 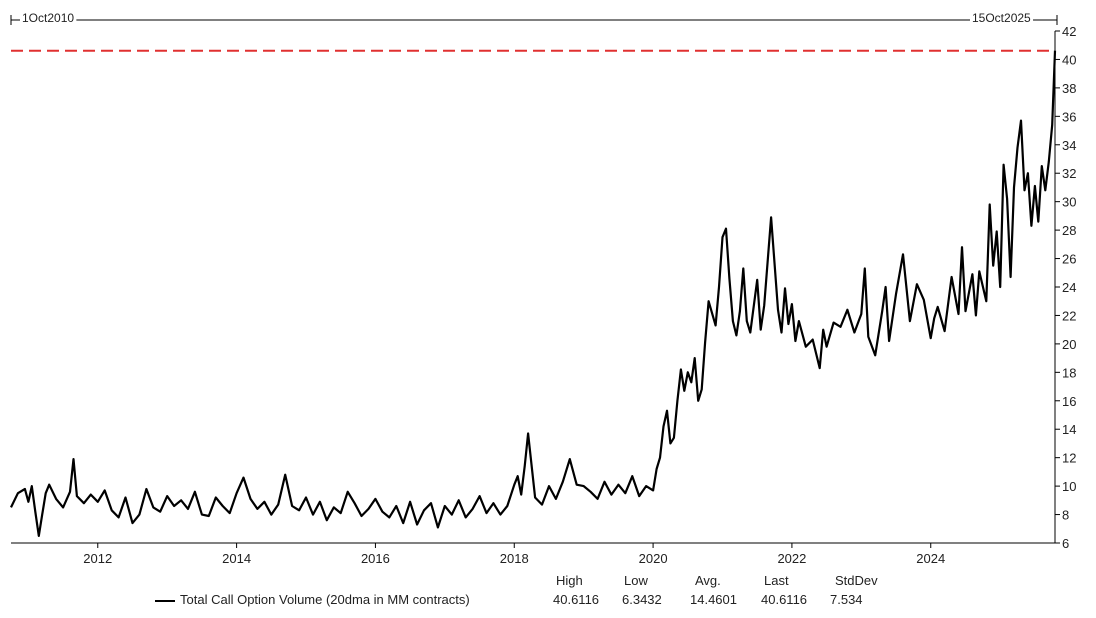 I want to click on legend-line-swatch, so click(x=165, y=601).